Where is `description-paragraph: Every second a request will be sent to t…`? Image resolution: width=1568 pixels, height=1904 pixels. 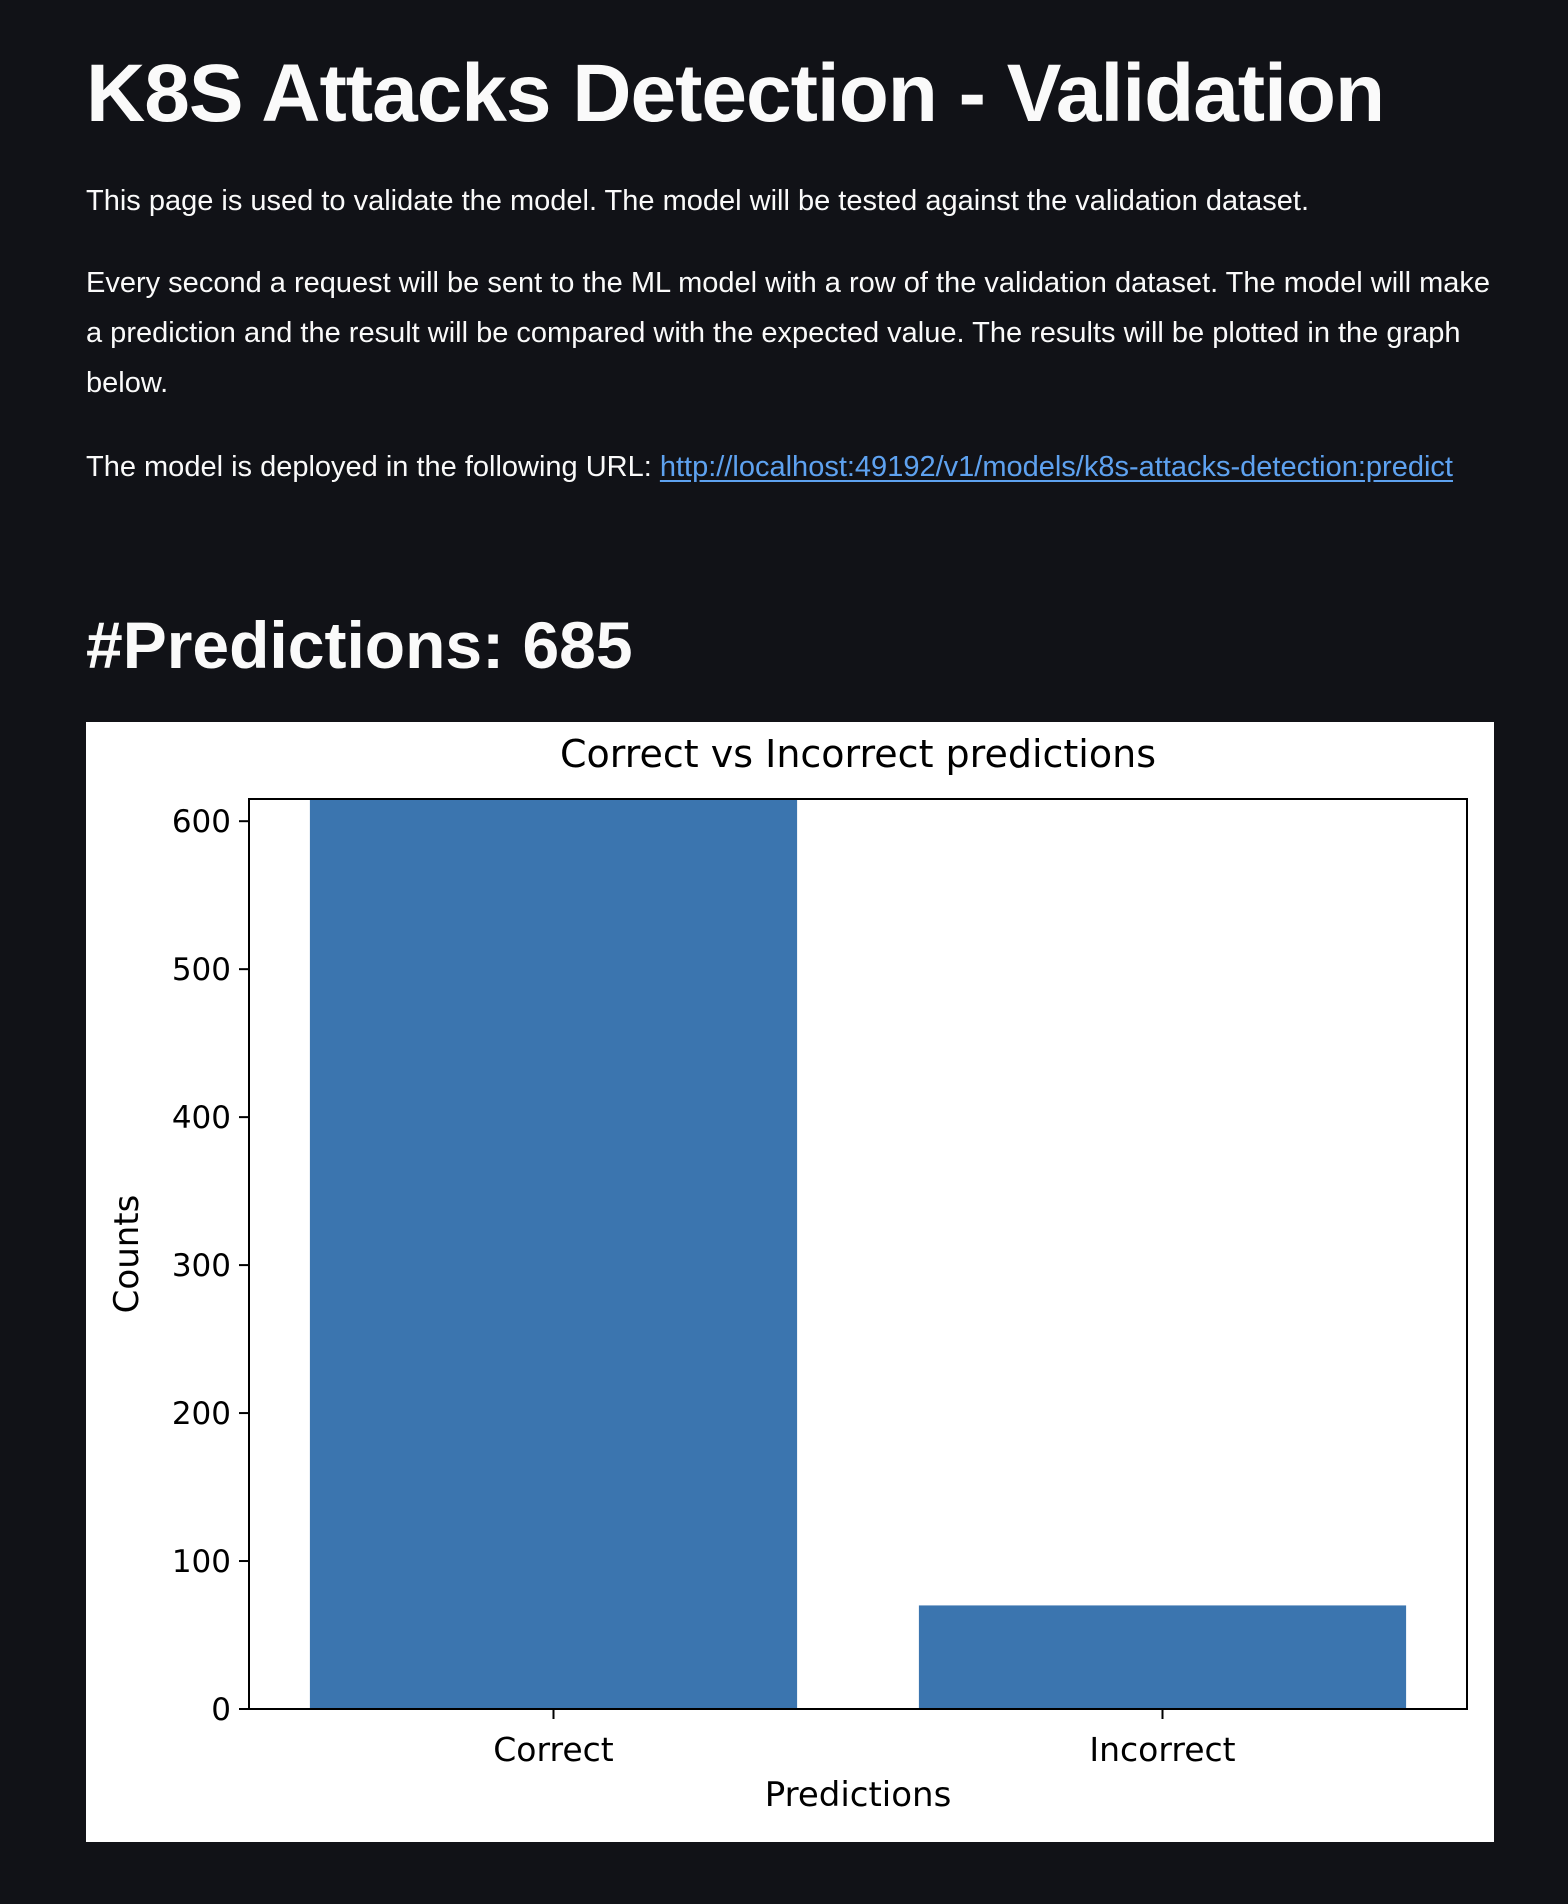
description-paragraph: Every second a request will be sent to t… is located at coordinates (788, 333).